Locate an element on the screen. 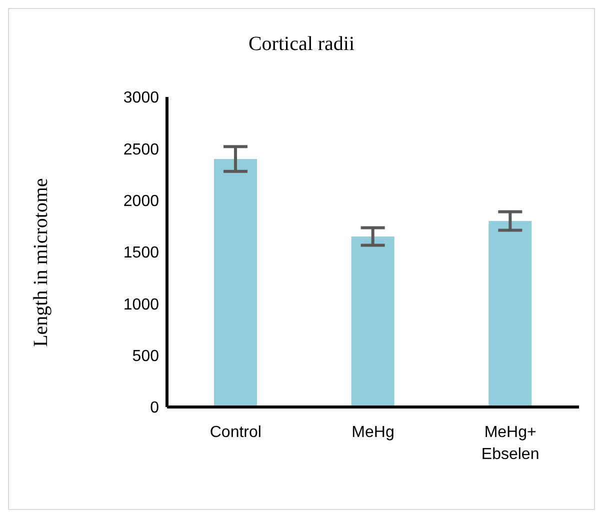 The width and height of the screenshot is (604, 518). y-tick-label: 1500 is located at coordinates (141, 253).